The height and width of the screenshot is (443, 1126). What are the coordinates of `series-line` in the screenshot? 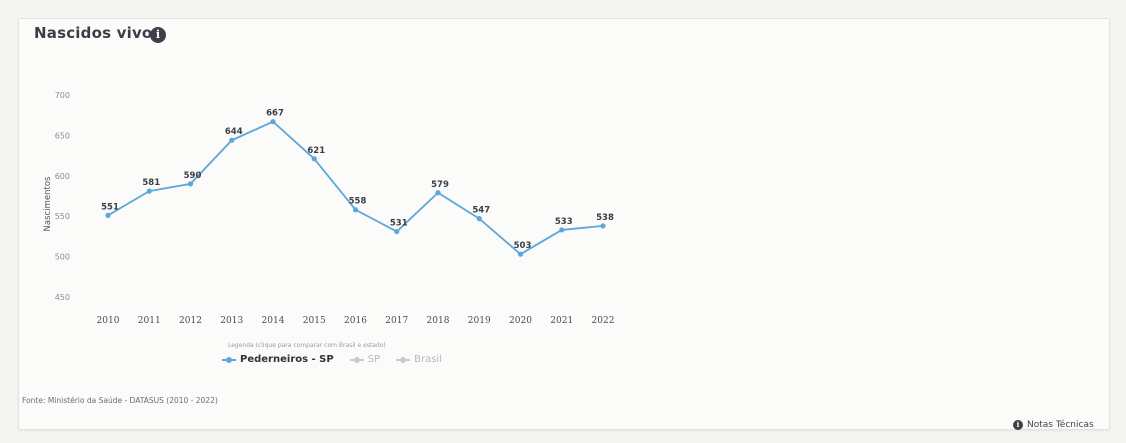 It's located at (355, 188).